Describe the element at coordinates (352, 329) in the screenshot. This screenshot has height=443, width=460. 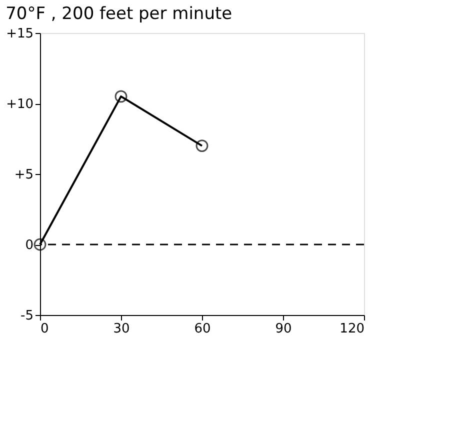
I see `x-tick-label: 120` at that location.